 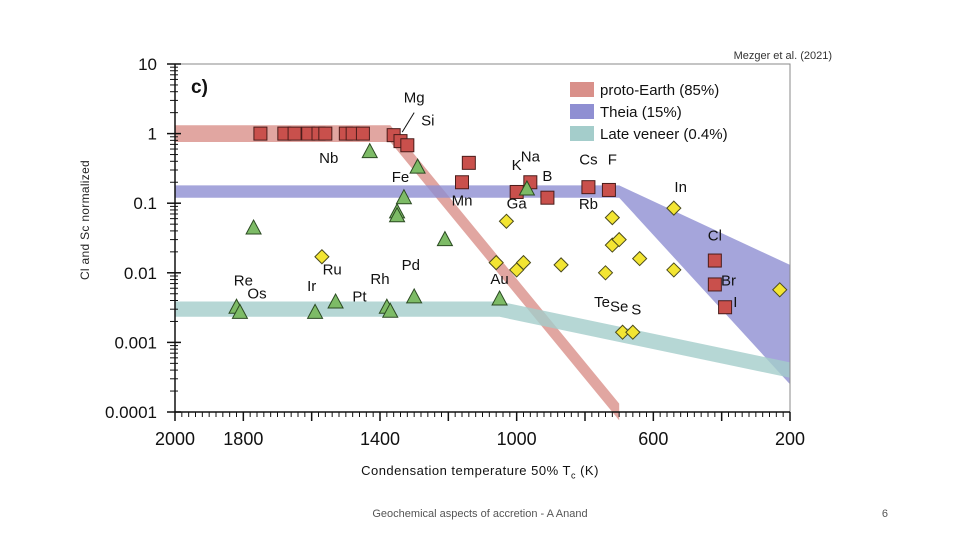 What do you see at coordinates (145, 203) in the screenshot?
I see `y-tick-label: 0.1` at bounding box center [145, 203].